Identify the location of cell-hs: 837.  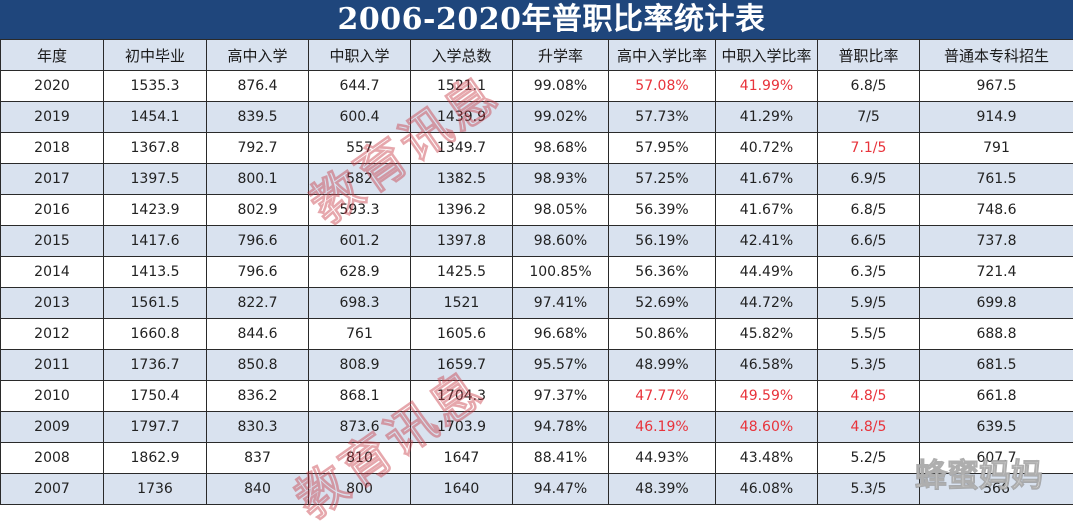
(258, 458).